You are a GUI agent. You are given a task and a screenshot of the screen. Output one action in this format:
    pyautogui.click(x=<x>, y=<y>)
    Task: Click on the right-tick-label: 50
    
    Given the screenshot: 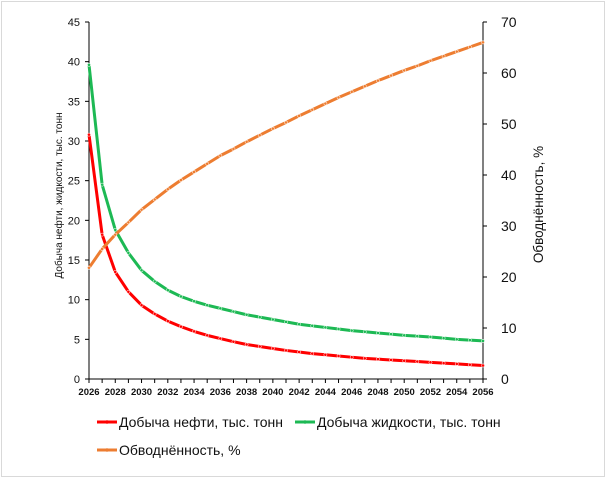 What is the action you would take?
    pyautogui.click(x=509, y=124)
    